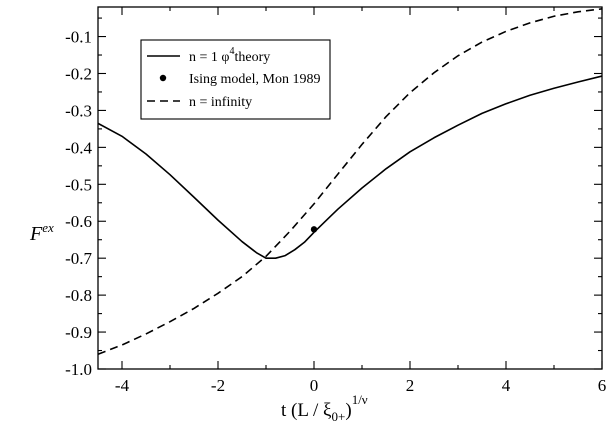 This screenshot has width=608, height=431. Describe the element at coordinates (78, 147) in the screenshot. I see `y-tick-label: -0.4` at that location.